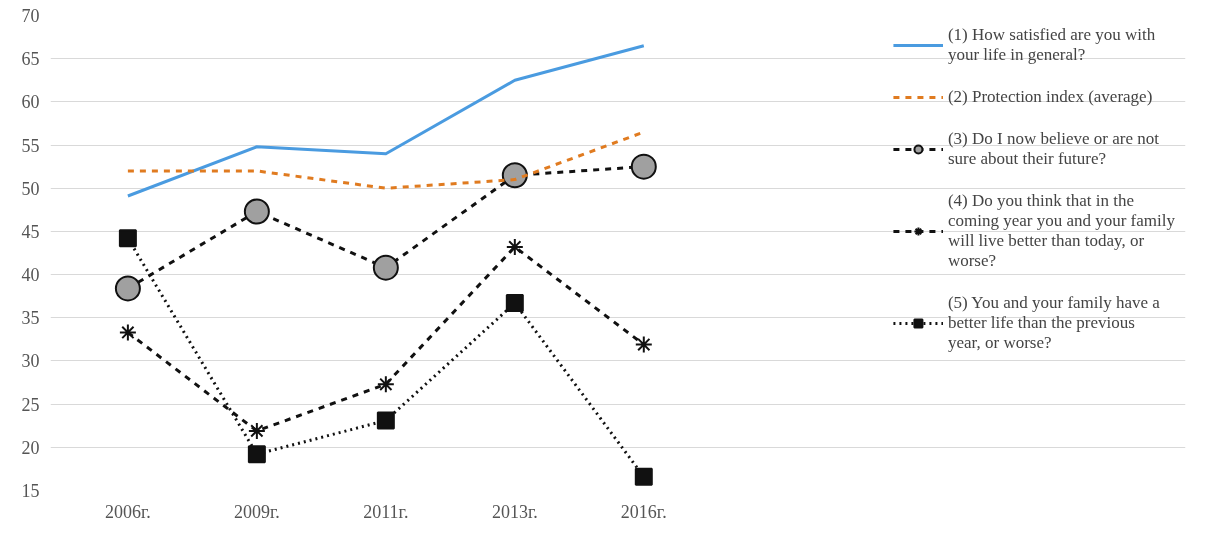  Describe the element at coordinates (256, 511) in the screenshot. I see `x-tick-label: 2009г.` at that location.